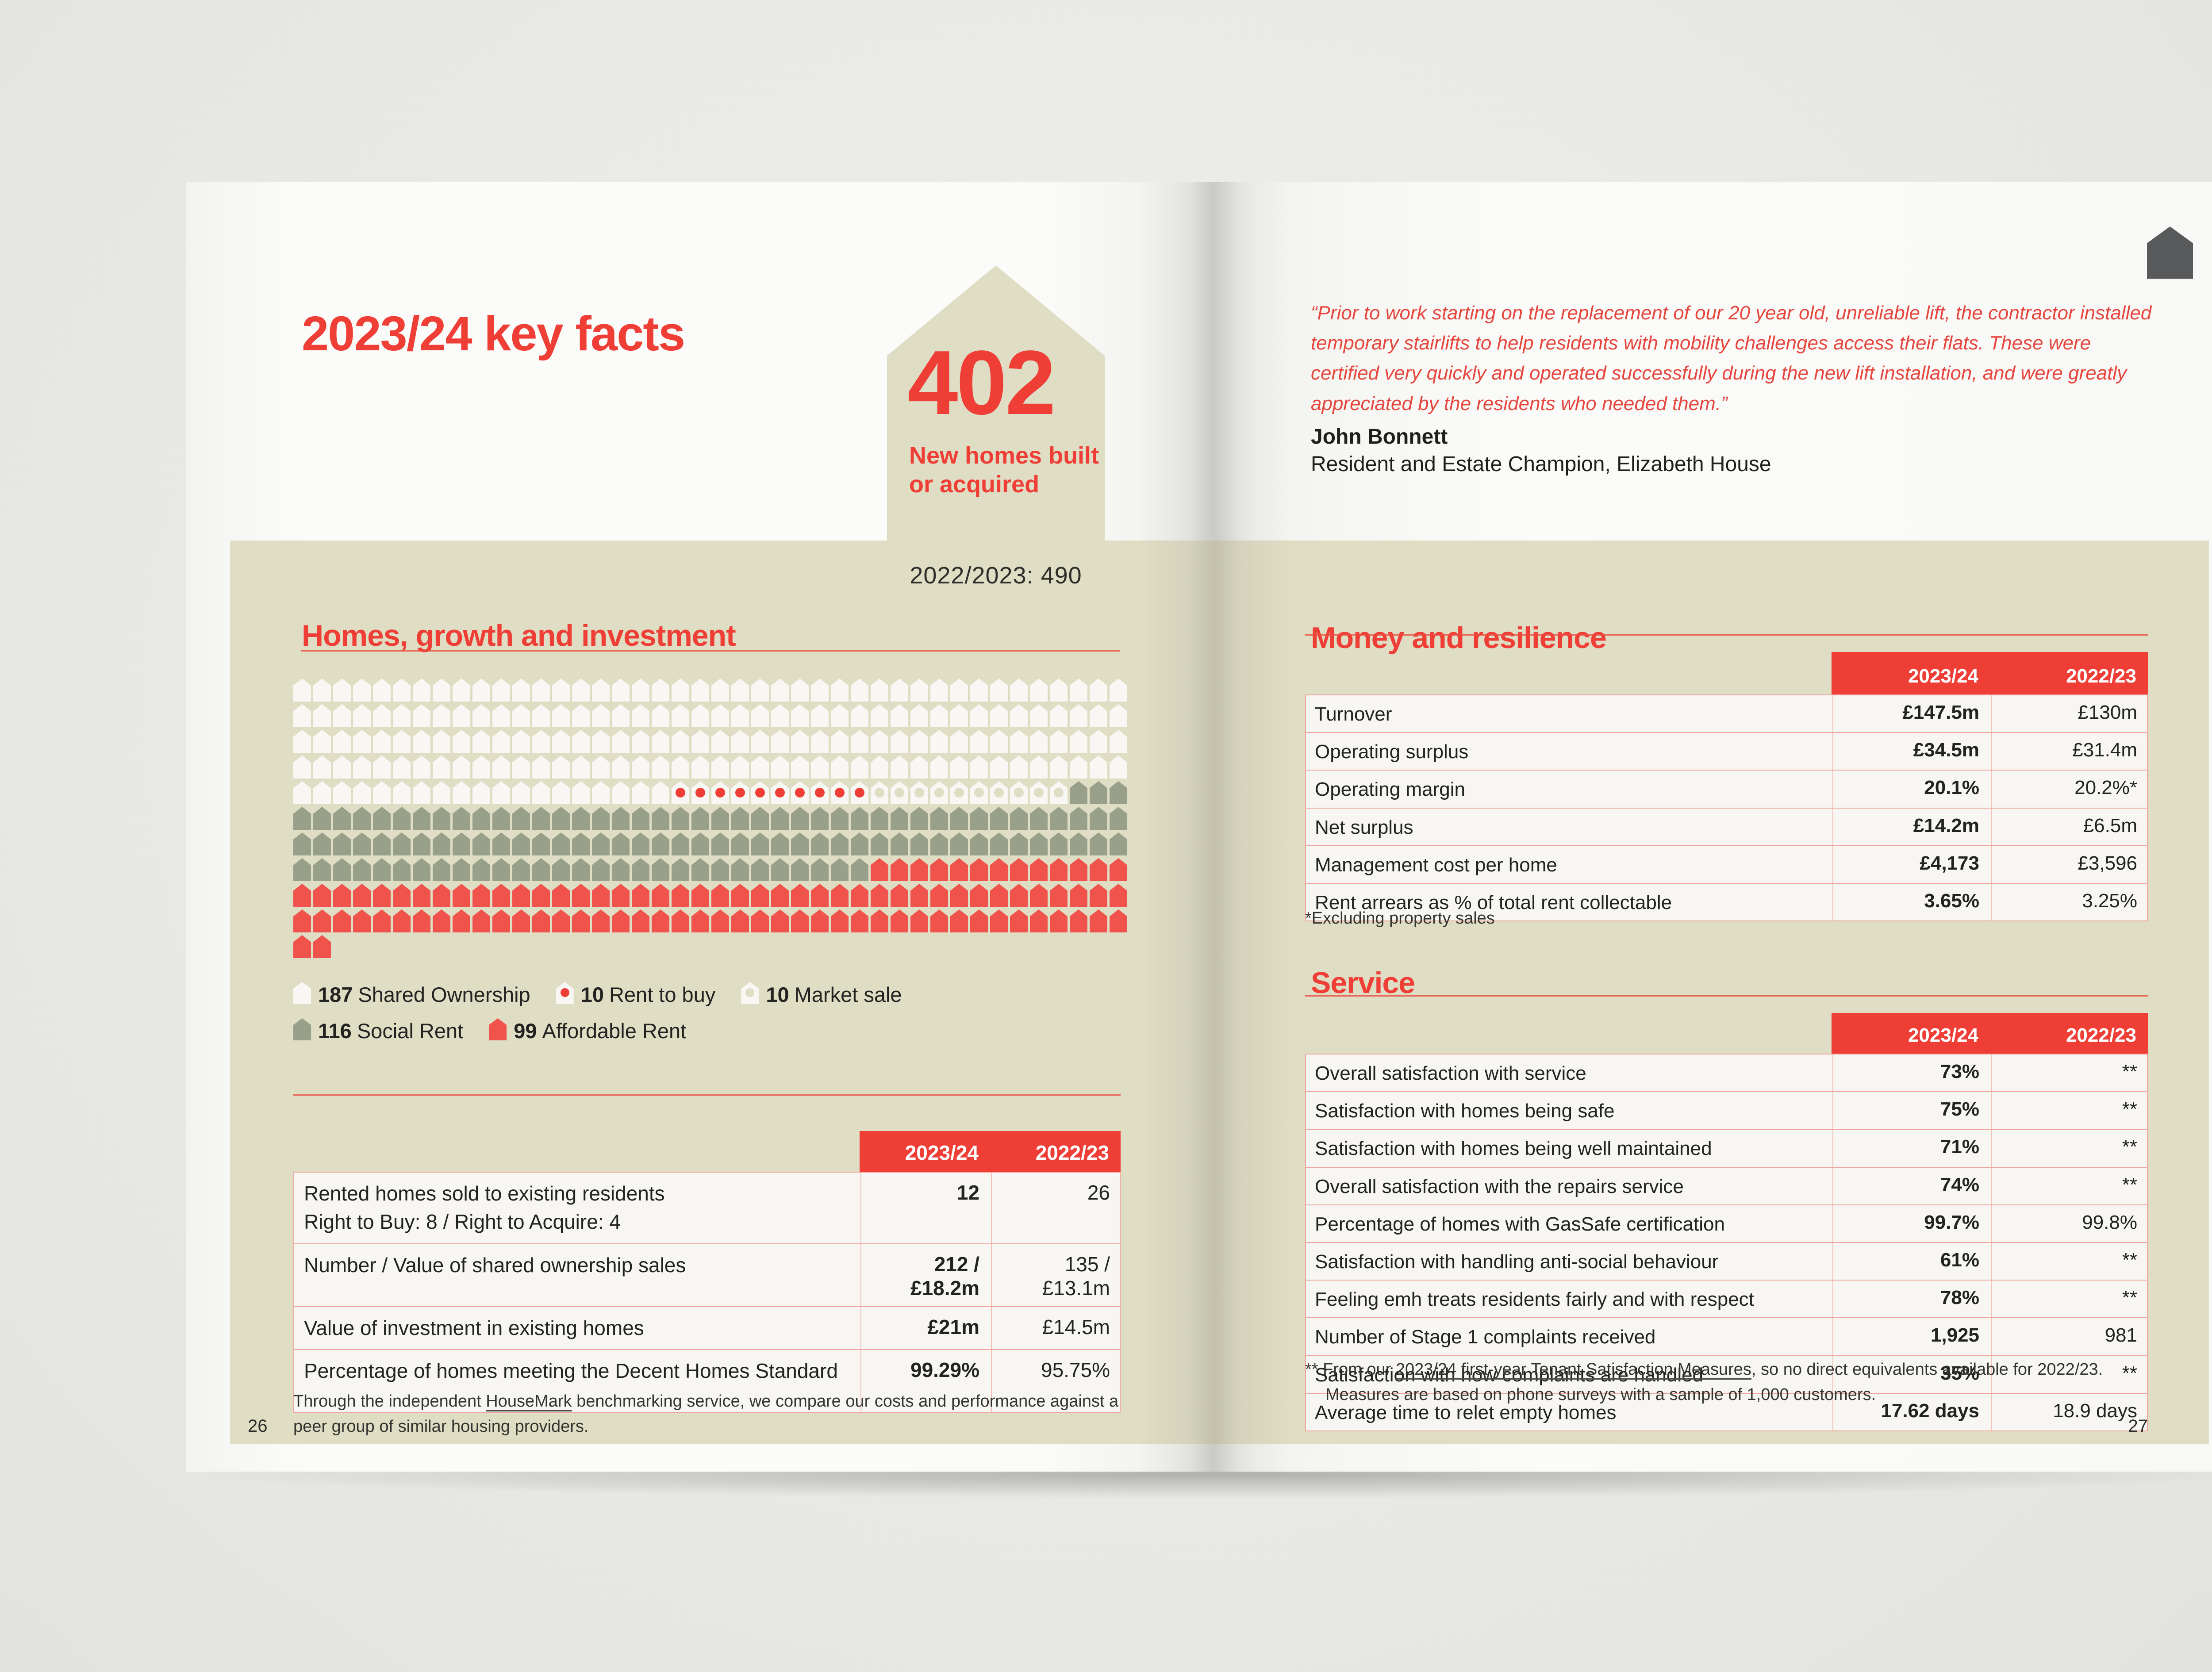 The width and height of the screenshot is (2212, 1672). I want to click on legend-affordable-rent-house-icon, so click(498, 1029).